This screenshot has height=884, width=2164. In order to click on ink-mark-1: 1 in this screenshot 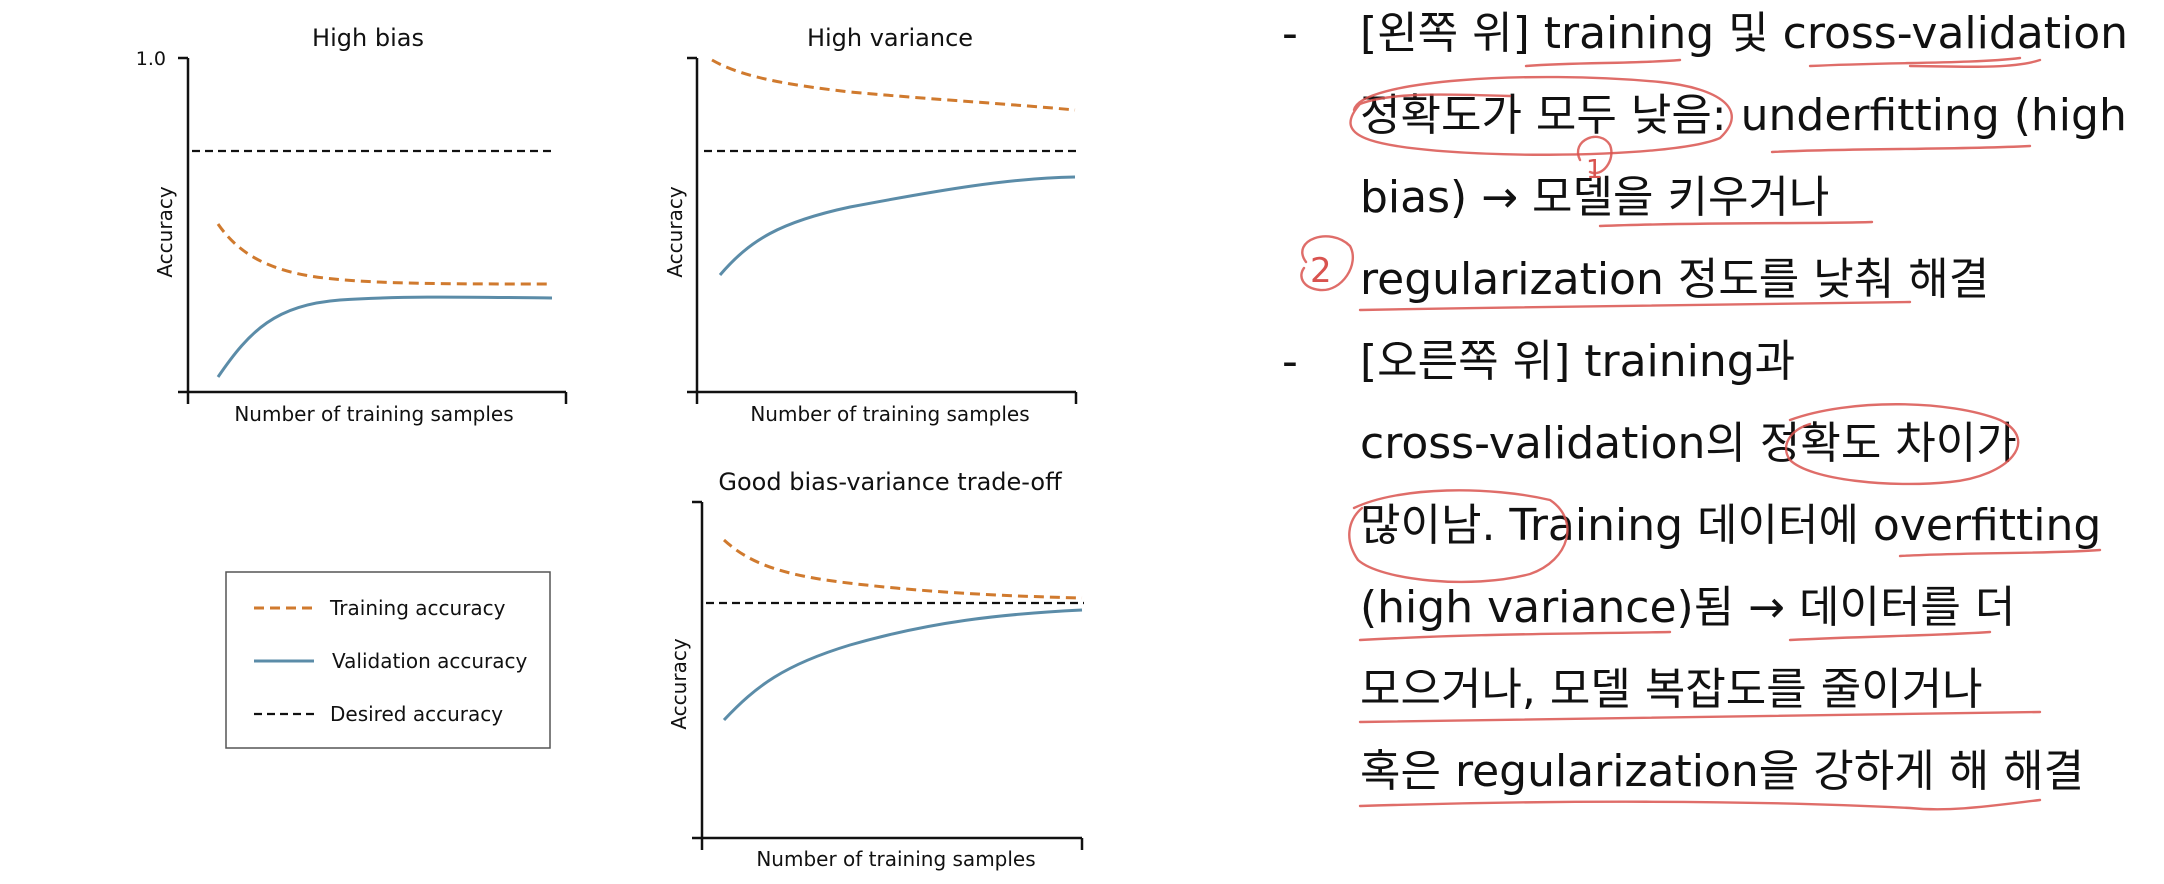, I will do `click(1594, 170)`.